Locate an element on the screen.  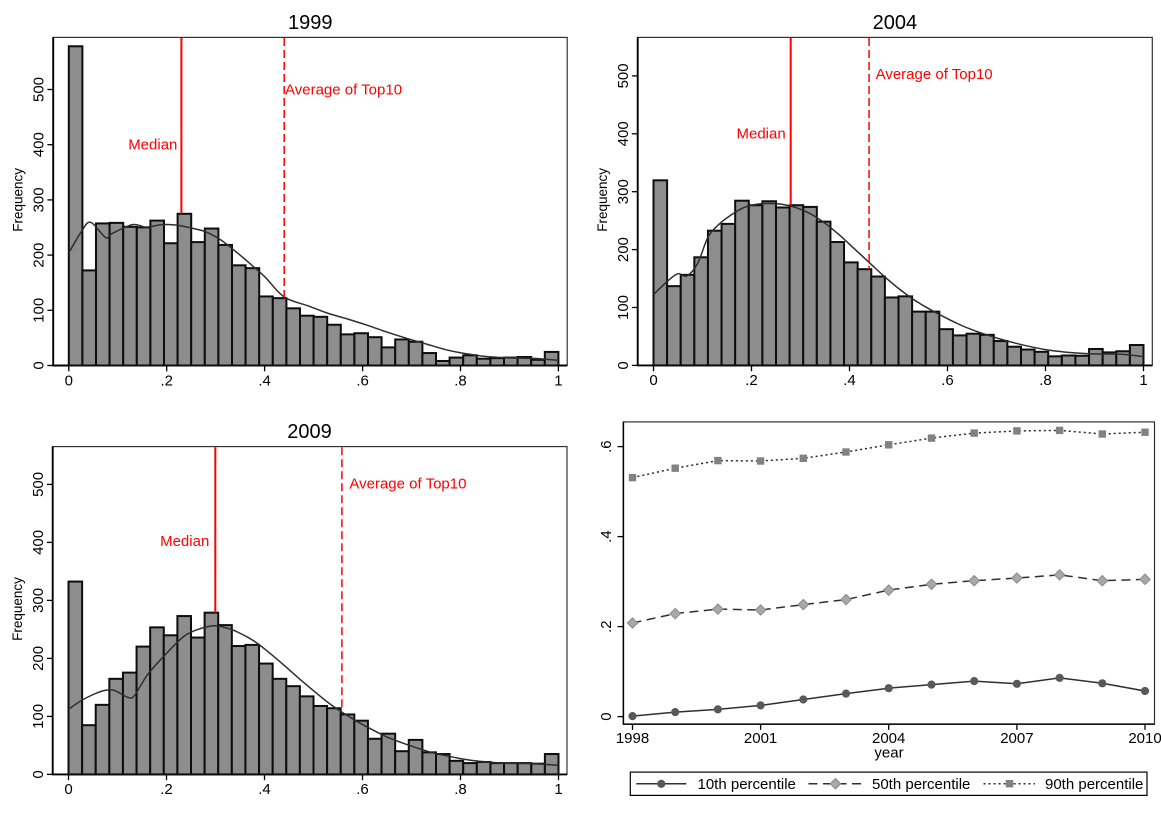
svg-text: 50th percentile is located at coordinates (921, 784).